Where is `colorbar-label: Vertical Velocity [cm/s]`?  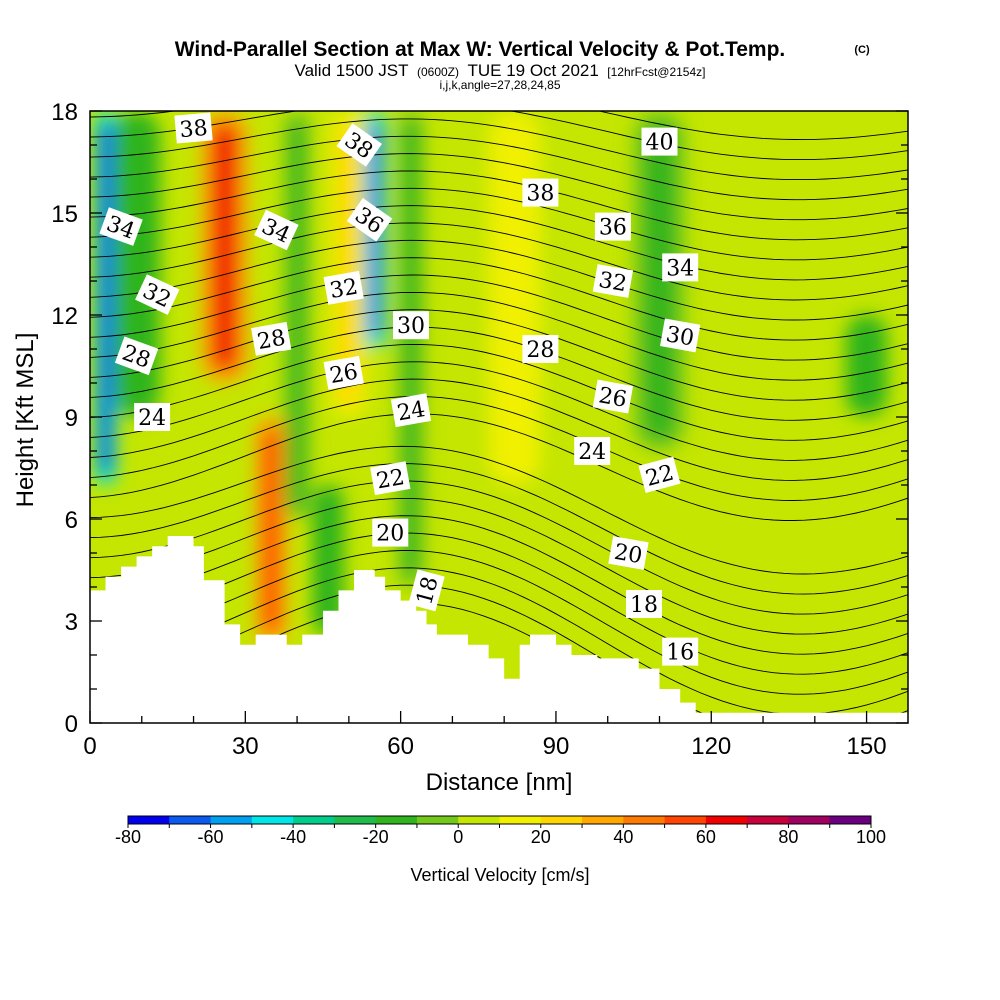 colorbar-label: Vertical Velocity [cm/s] is located at coordinates (499, 875).